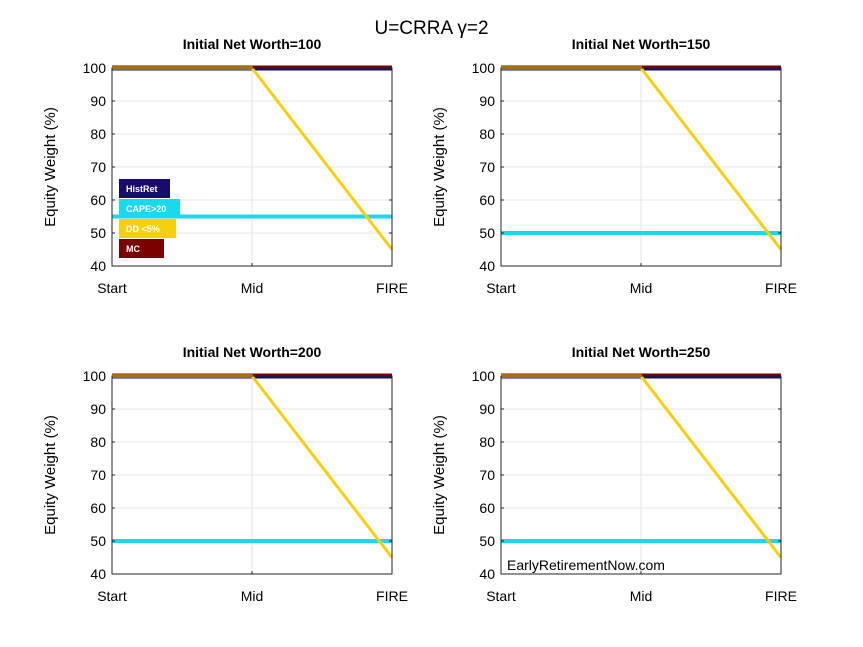  Describe the element at coordinates (252, 44) in the screenshot. I see `subplot-title: Initial Net Worth=100` at that location.